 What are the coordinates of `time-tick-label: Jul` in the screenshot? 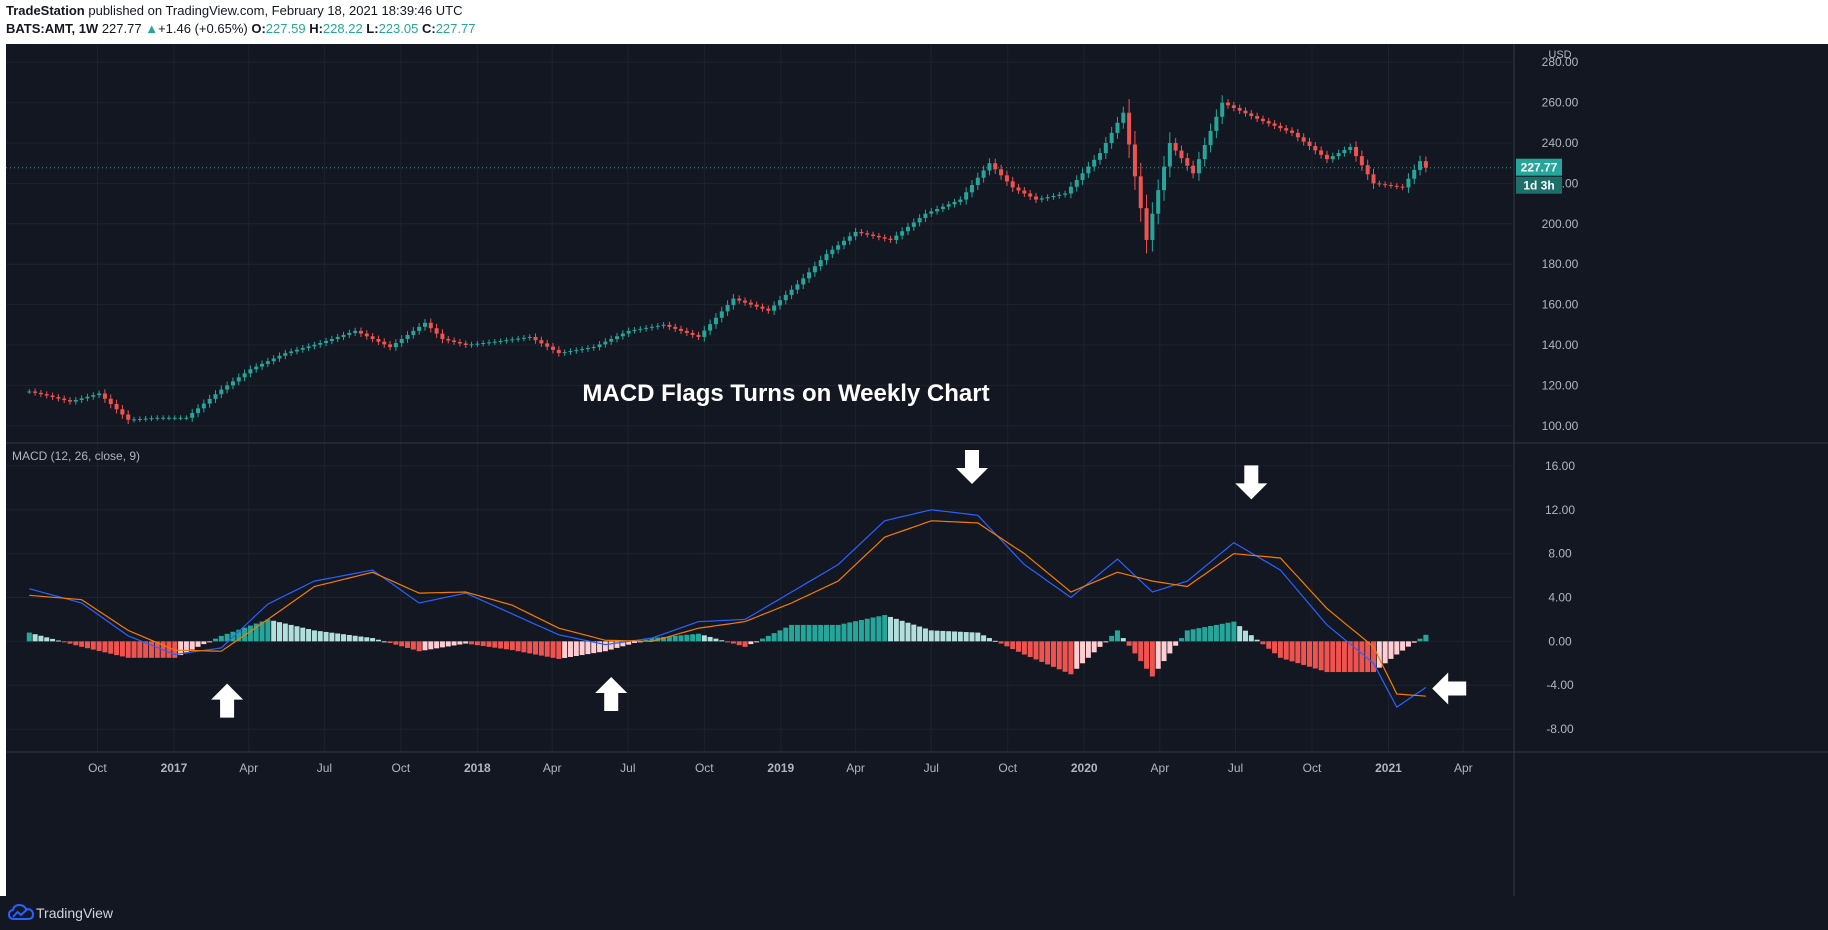 It's located at (931, 768).